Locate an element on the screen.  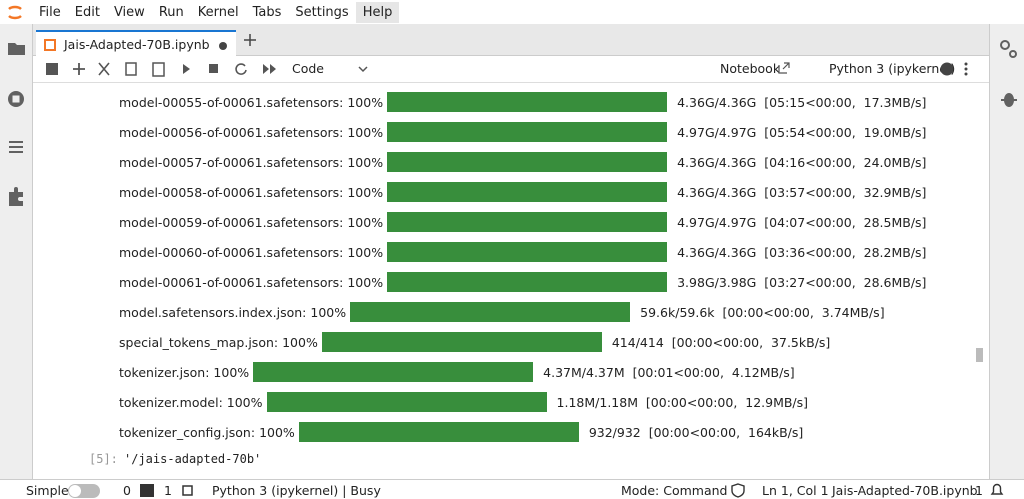
interrupt-button is located at coordinates (213, 68).